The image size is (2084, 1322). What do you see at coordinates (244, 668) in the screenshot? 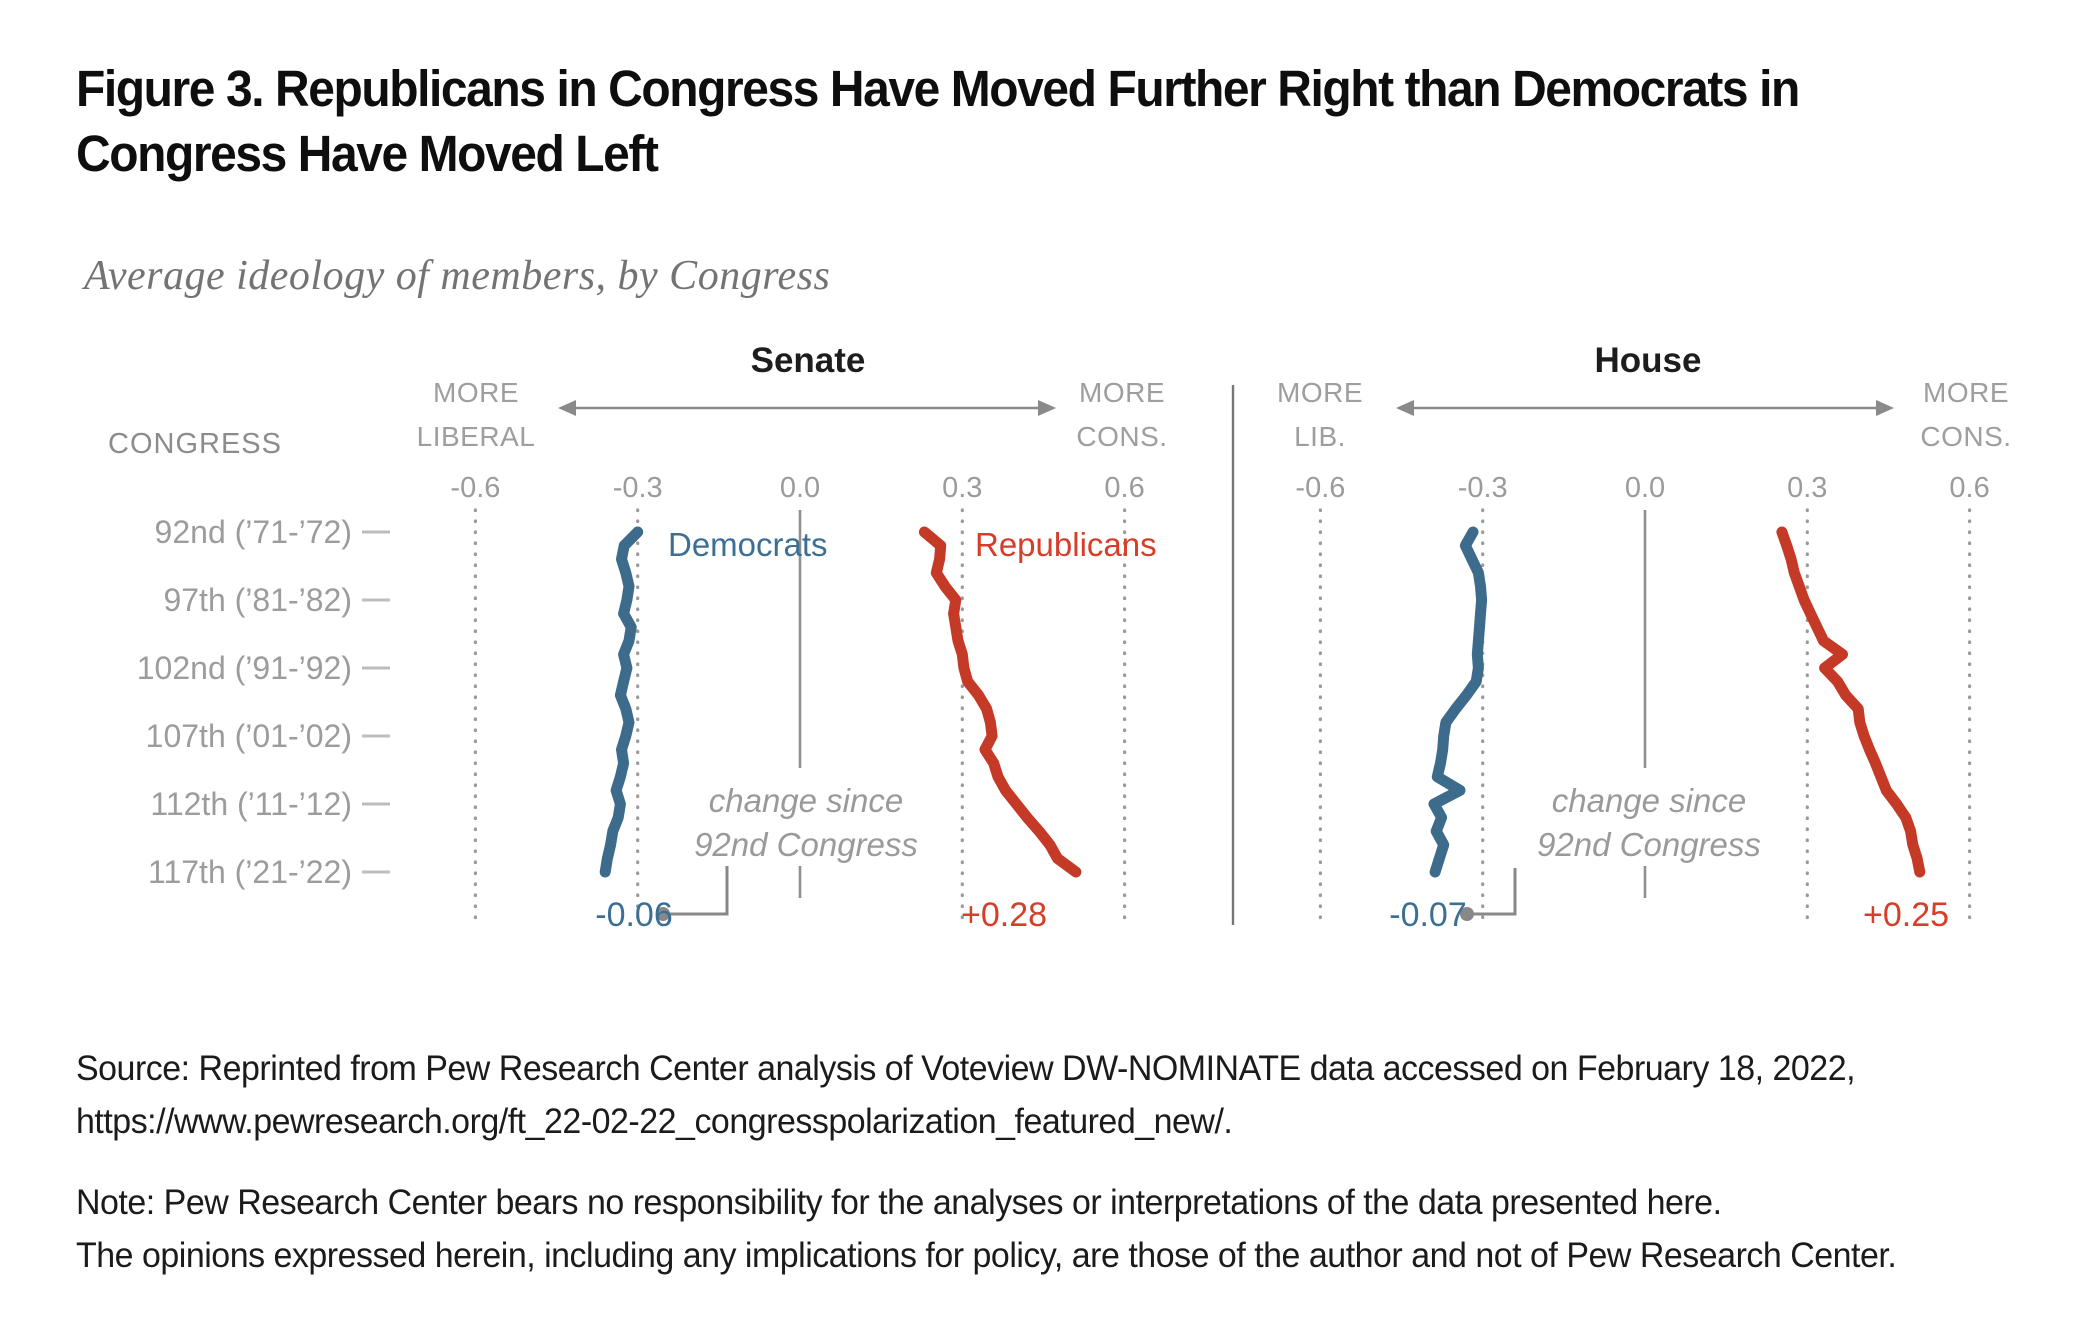
I see `congress-row-label: 102nd (’91-’92)` at bounding box center [244, 668].